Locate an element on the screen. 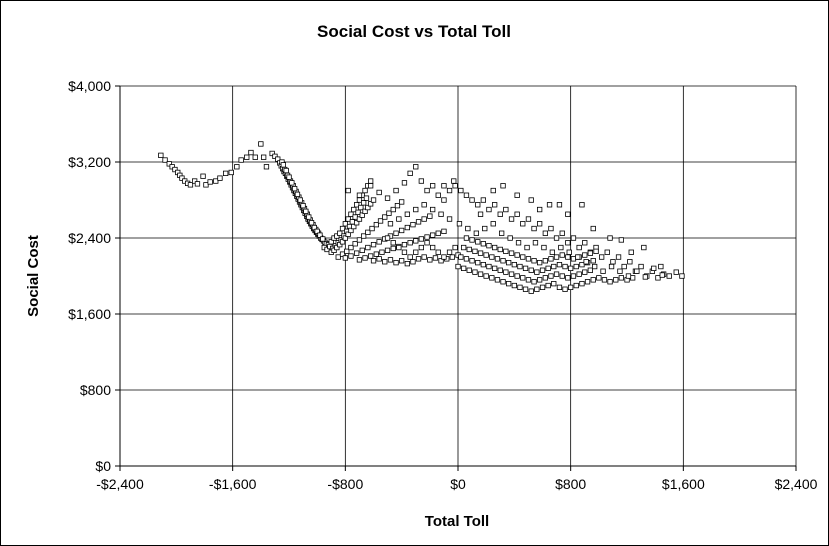 Image resolution: width=829 pixels, height=546 pixels. x-tick-label: $800 is located at coordinates (570, 484).